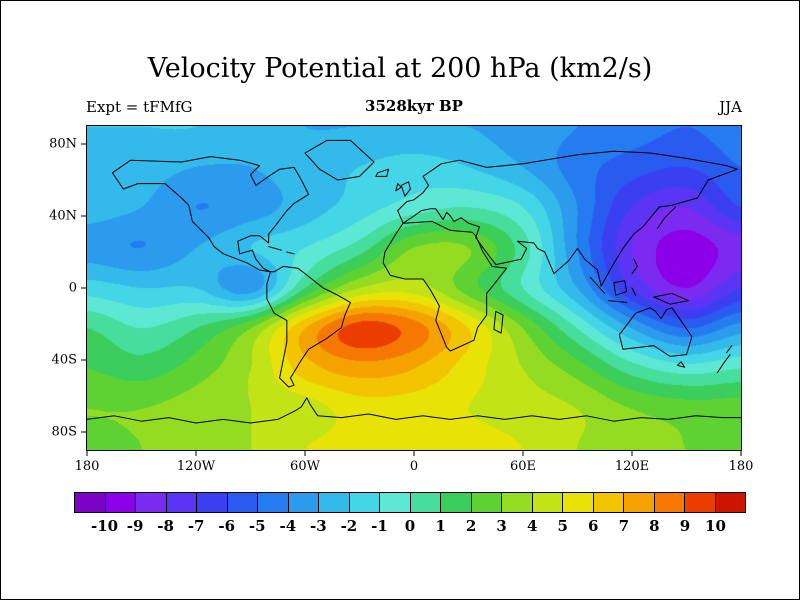  I want to click on colorbar-tick-label: 7, so click(624, 526).